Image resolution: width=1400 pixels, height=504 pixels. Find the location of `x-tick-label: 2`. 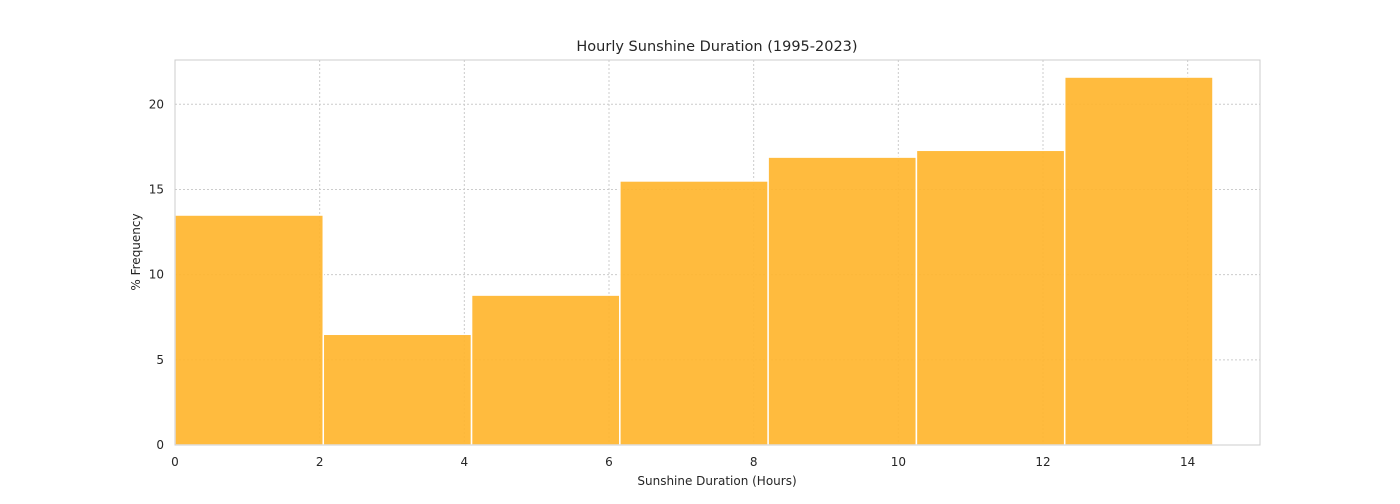

x-tick-label: 2 is located at coordinates (320, 462).